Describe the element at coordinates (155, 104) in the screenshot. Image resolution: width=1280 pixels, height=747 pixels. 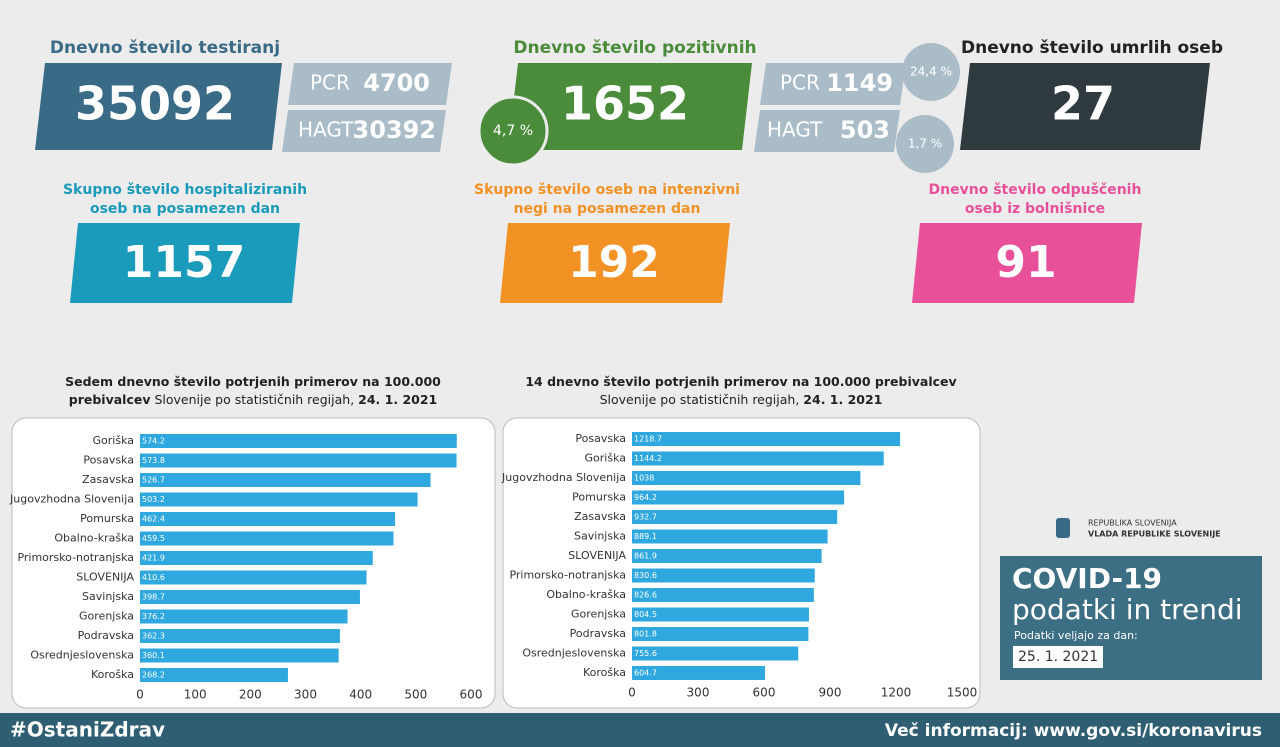
I see `card-value: 35092` at that location.